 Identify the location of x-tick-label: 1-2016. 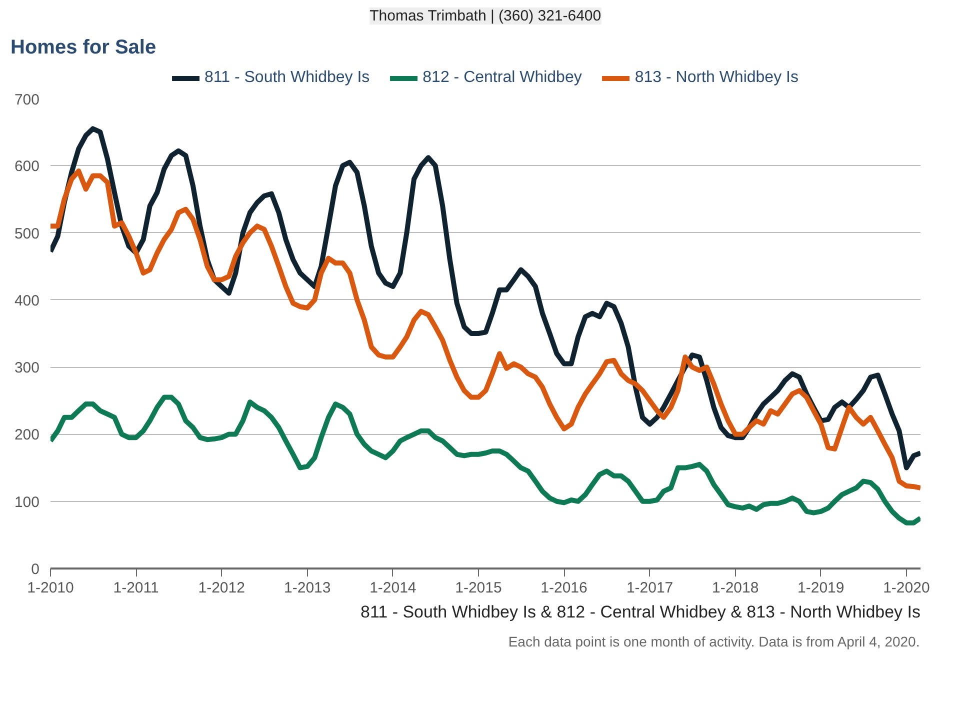
(564, 588).